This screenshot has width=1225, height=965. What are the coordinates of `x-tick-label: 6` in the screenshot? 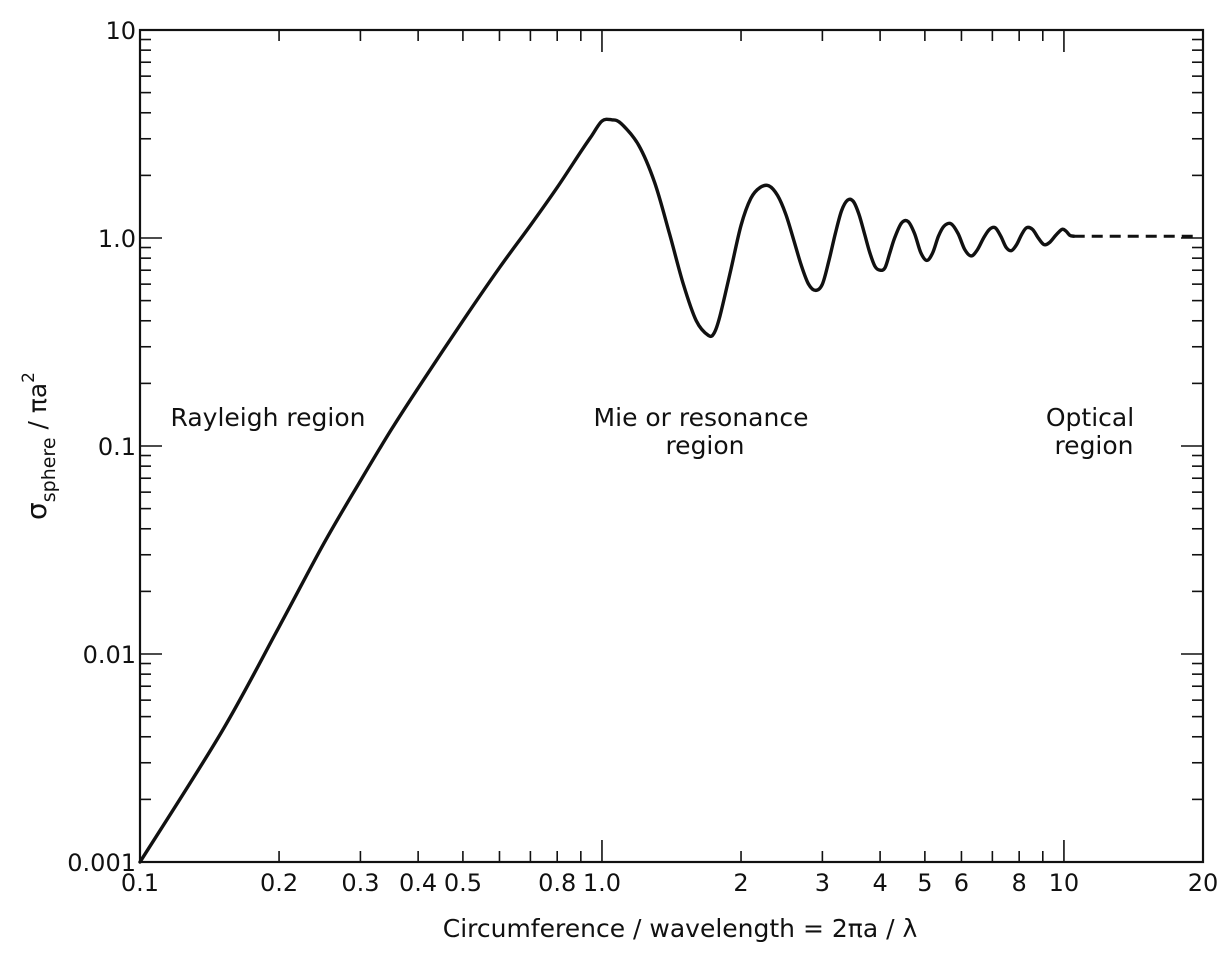 It's located at (961, 883).